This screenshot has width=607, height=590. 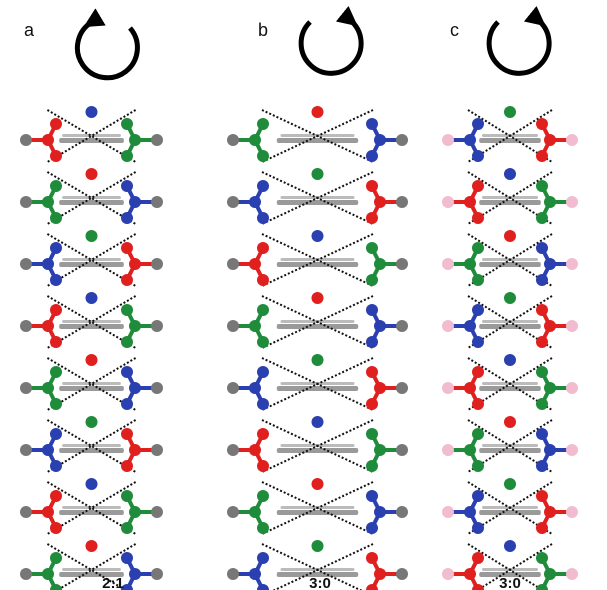 What do you see at coordinates (263, 30) in the screenshot?
I see `panel-label: b` at bounding box center [263, 30].